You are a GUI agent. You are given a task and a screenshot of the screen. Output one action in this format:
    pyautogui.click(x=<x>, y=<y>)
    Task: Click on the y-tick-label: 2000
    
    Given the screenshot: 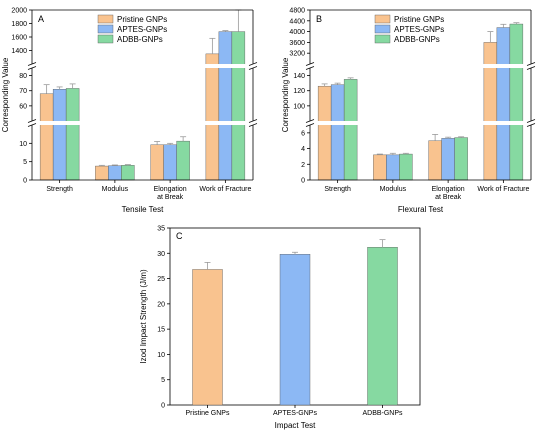 What is the action you would take?
    pyautogui.click(x=19, y=11)
    